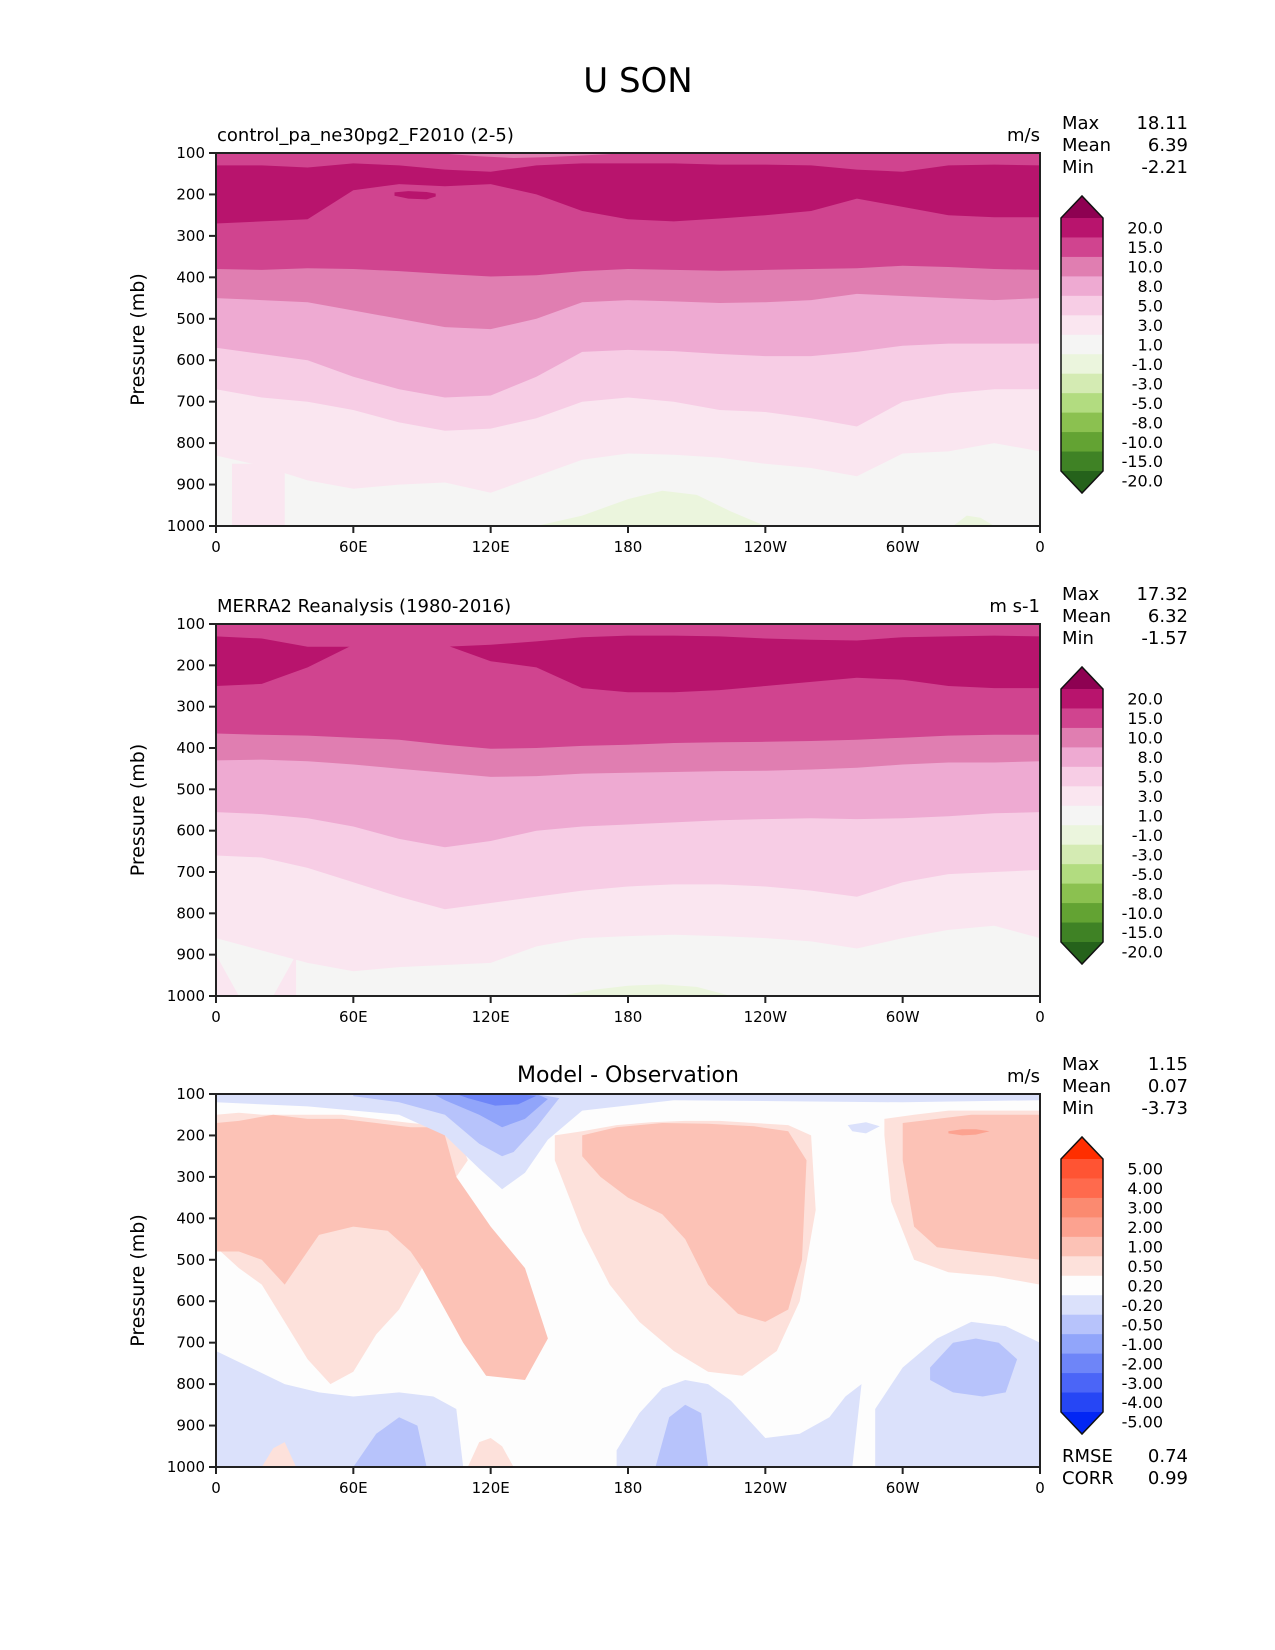  Describe the element at coordinates (1145, 1188) in the screenshot. I see `colorbar-label: 4.00` at that location.